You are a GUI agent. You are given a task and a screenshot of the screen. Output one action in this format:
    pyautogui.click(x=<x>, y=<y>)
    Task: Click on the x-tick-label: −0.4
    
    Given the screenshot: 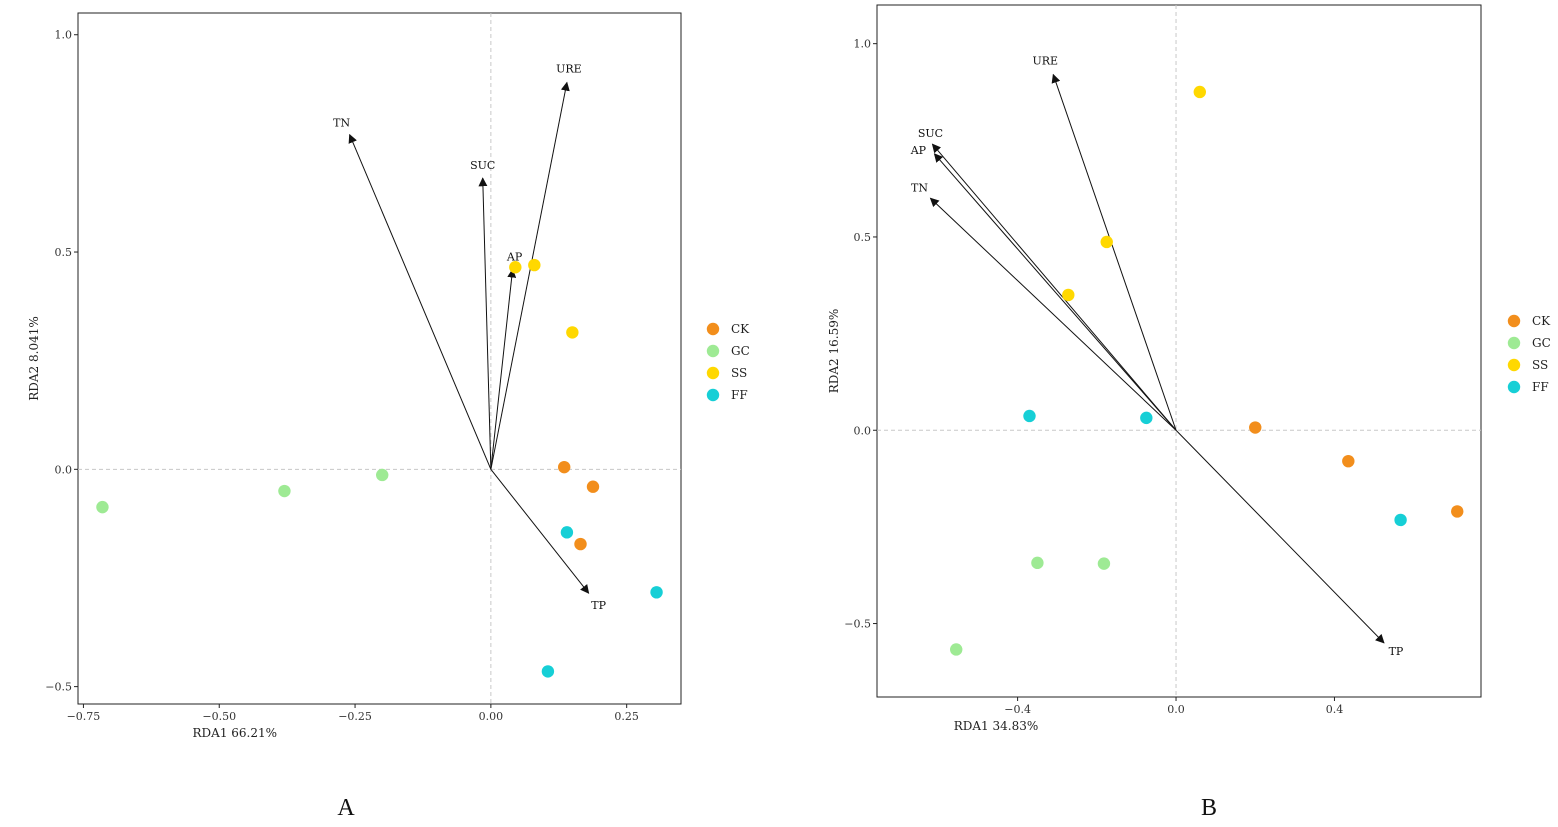 What is the action you would take?
    pyautogui.click(x=1017, y=709)
    